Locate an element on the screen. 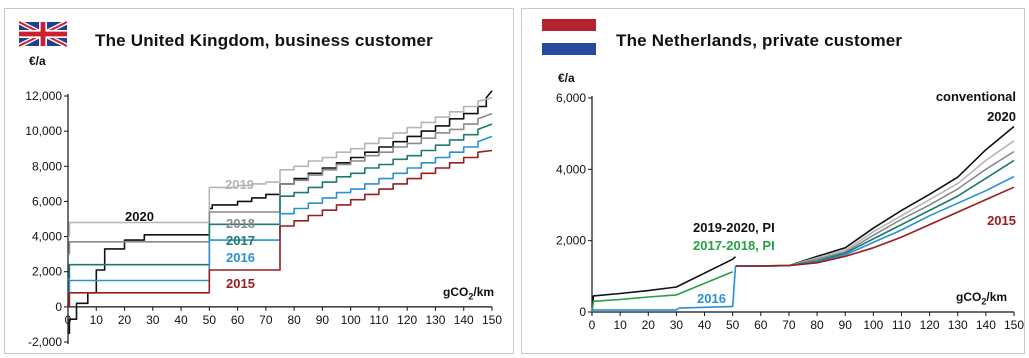 The image size is (1029, 358). uk-y-tick-label: 6,000 is located at coordinates (47, 201).